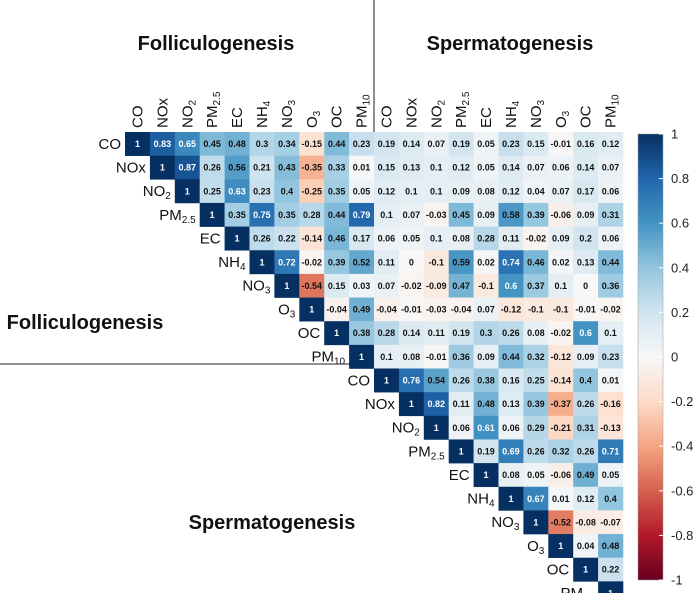  Describe the element at coordinates (263, 114) in the screenshot. I see `column-label: NH4` at that location.